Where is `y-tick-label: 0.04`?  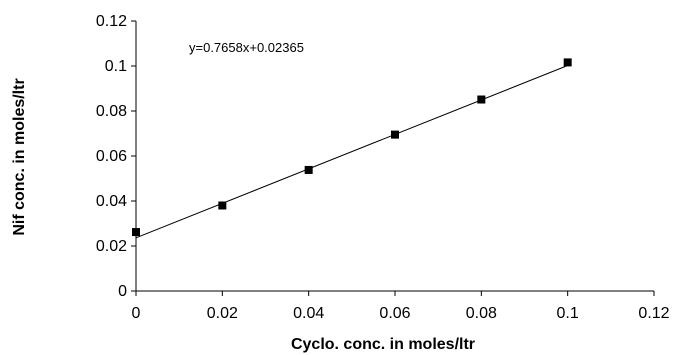 y-tick-label: 0.04 is located at coordinates (111, 201).